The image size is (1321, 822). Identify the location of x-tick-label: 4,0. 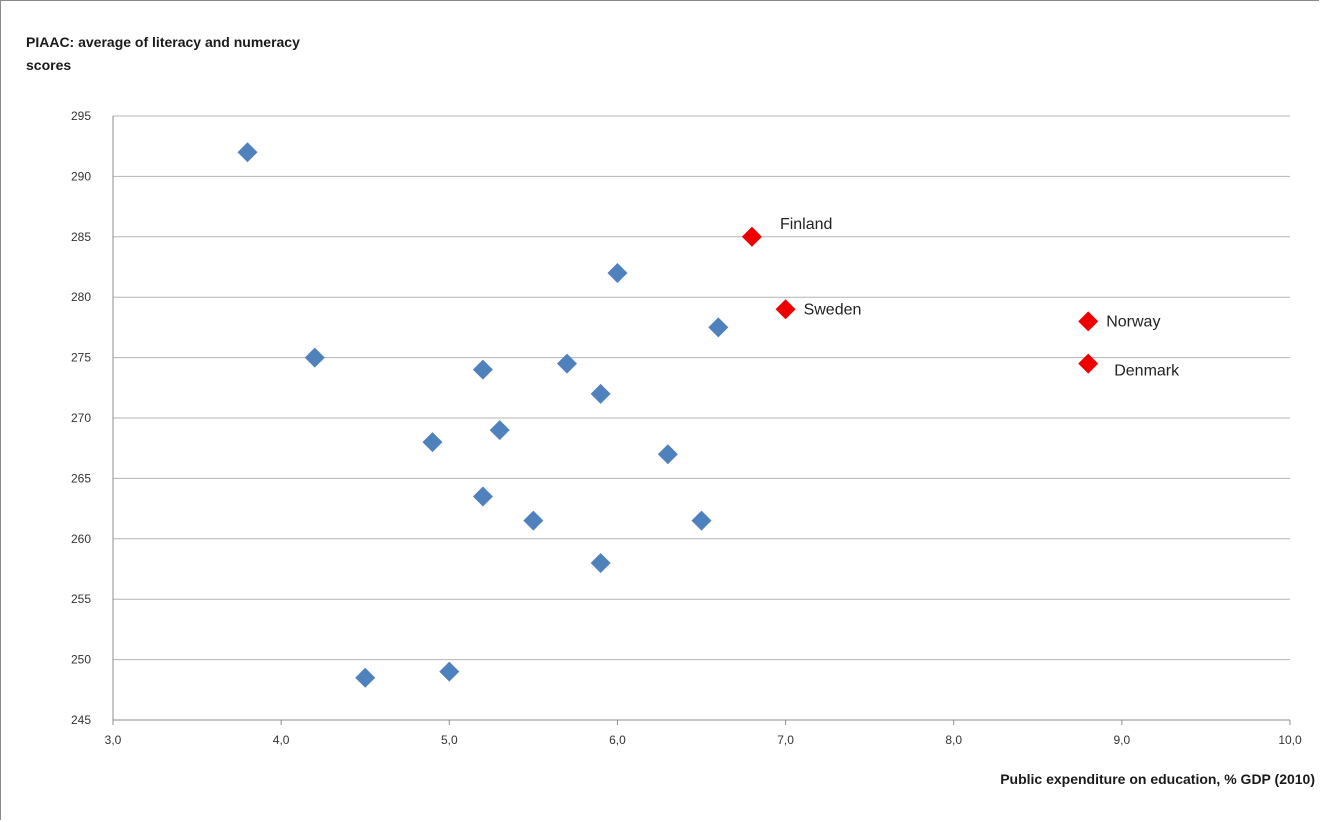
(281, 740).